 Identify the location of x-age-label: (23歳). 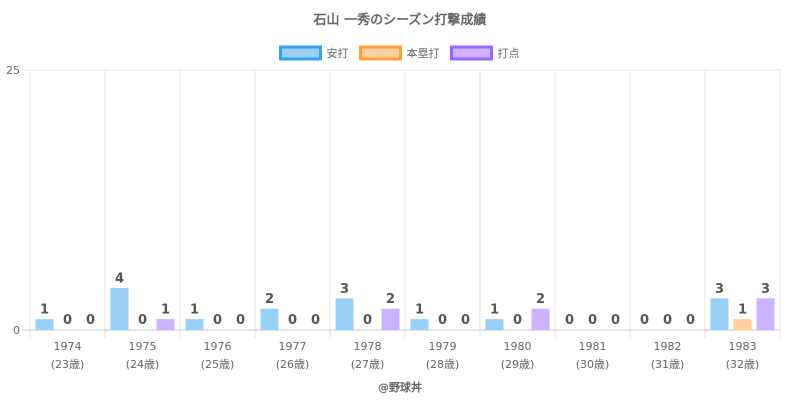
(68, 364).